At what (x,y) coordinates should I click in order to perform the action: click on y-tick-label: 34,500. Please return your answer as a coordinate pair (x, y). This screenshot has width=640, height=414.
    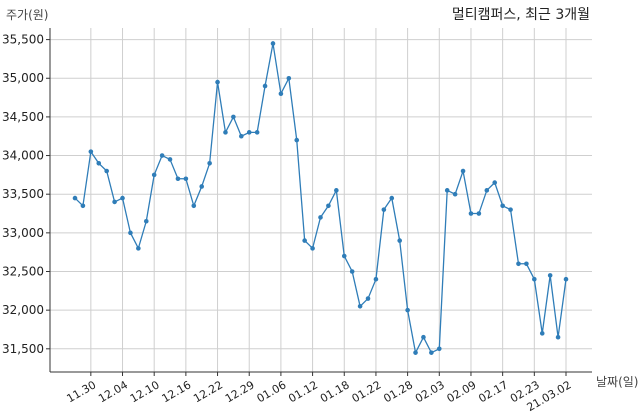
    Looking at the image, I should click on (23, 117).